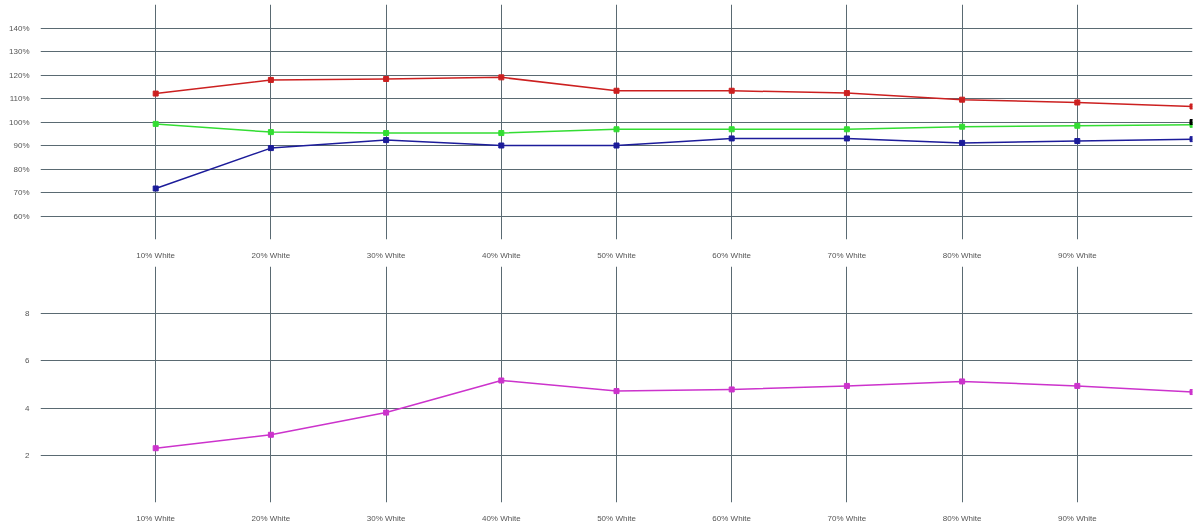  Describe the element at coordinates (28, 408) in the screenshot. I see `y-tick-label: 4` at that location.